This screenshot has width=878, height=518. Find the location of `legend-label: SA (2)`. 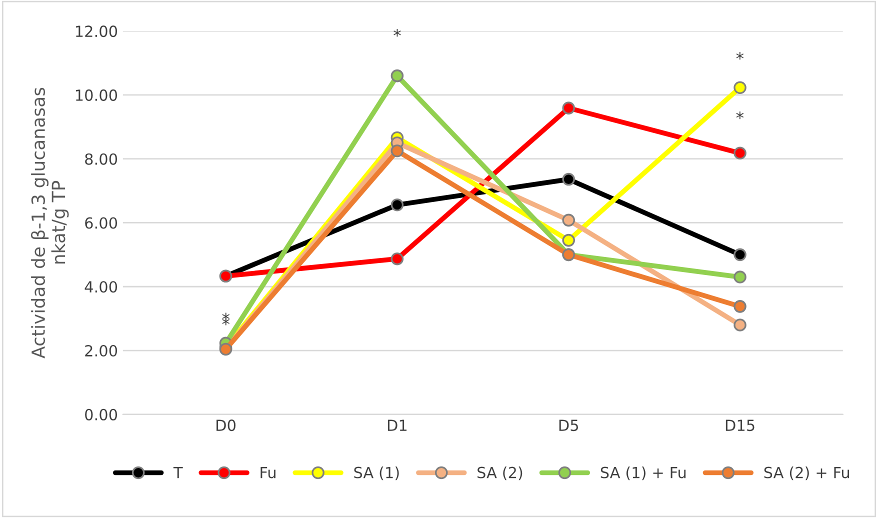

legend-label: SA (2) is located at coordinates (500, 473).